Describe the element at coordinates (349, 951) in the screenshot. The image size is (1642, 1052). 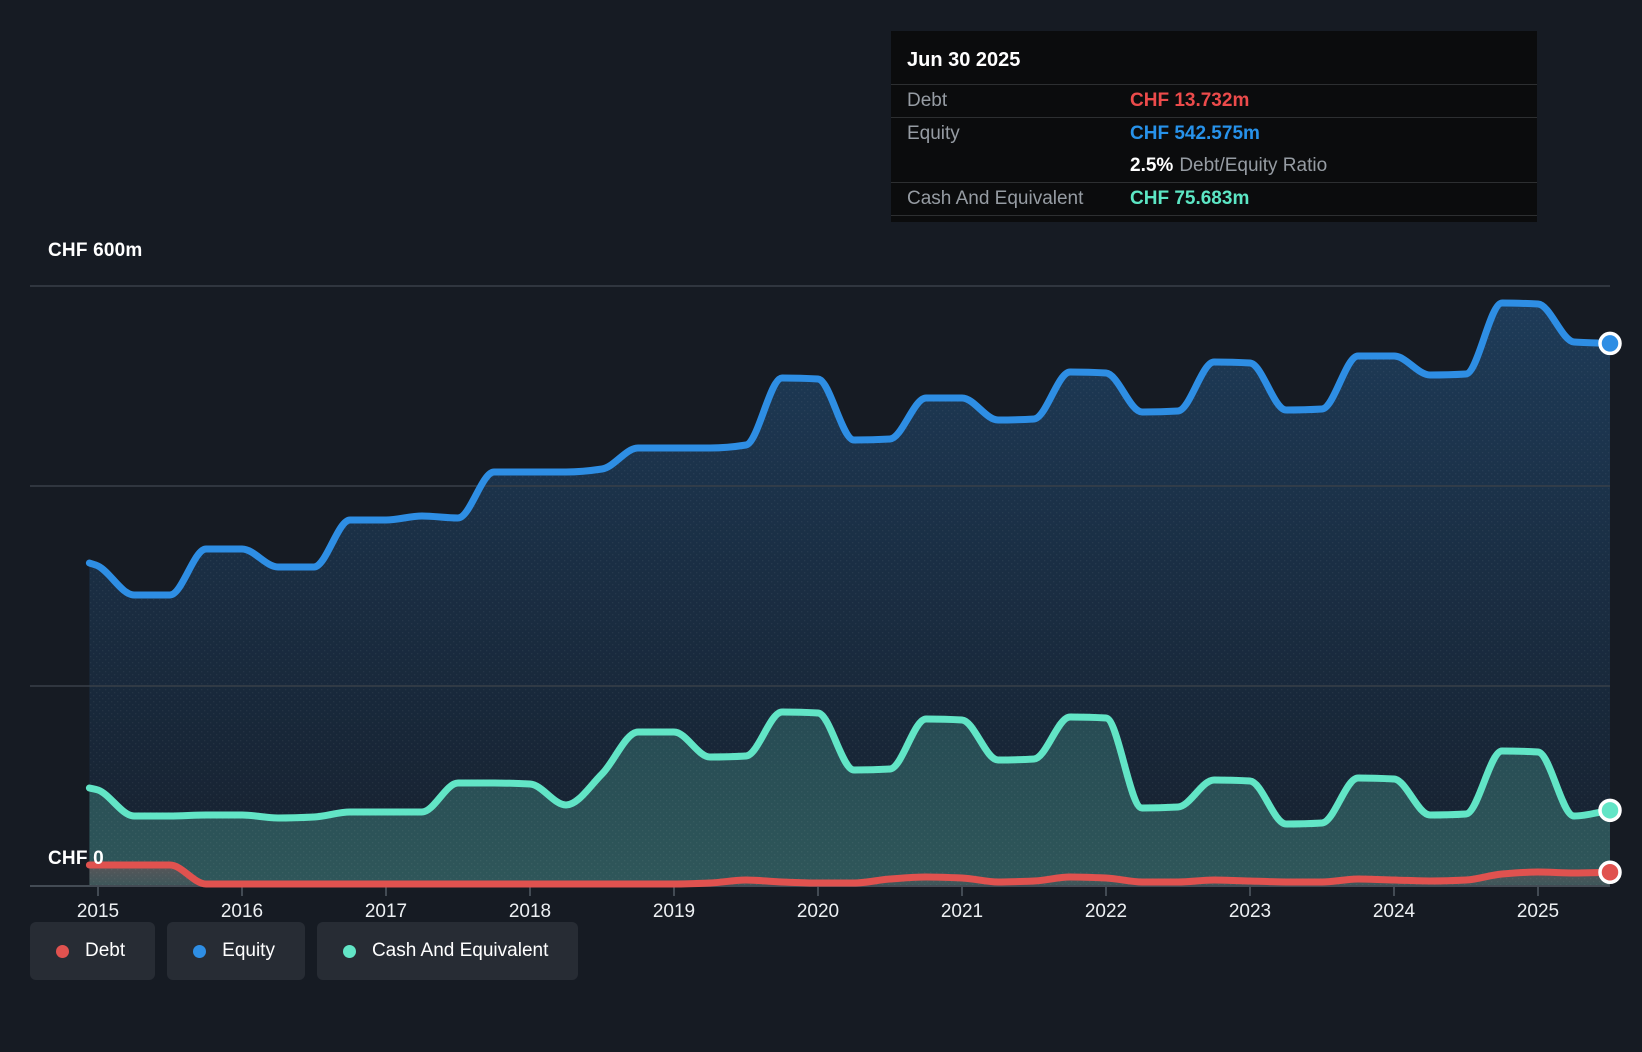
I see `cash-color-dot-icon` at that location.